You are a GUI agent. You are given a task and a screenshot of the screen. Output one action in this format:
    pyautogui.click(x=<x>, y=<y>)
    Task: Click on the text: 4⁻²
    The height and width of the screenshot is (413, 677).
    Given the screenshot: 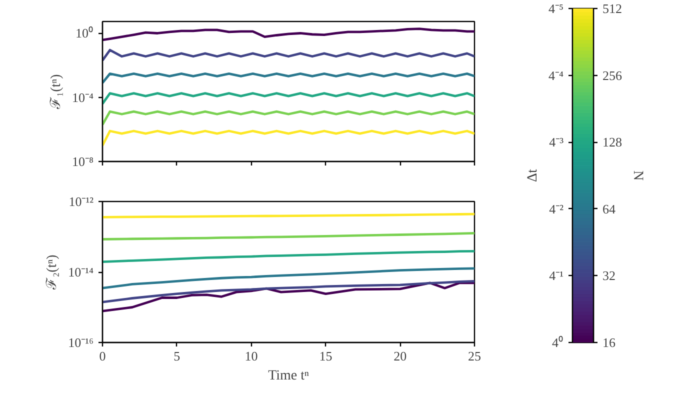 What is the action you would take?
    pyautogui.click(x=556, y=208)
    